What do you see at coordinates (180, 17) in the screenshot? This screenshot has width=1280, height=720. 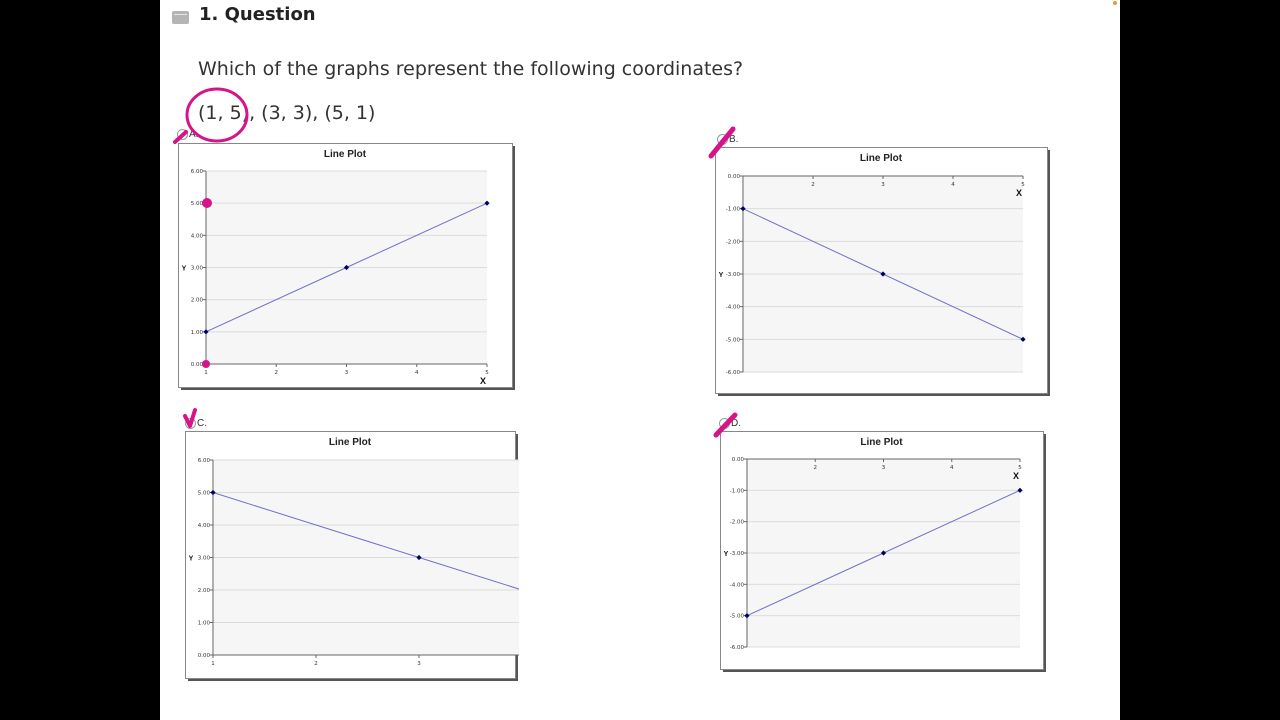 I see `question-icon` at bounding box center [180, 17].